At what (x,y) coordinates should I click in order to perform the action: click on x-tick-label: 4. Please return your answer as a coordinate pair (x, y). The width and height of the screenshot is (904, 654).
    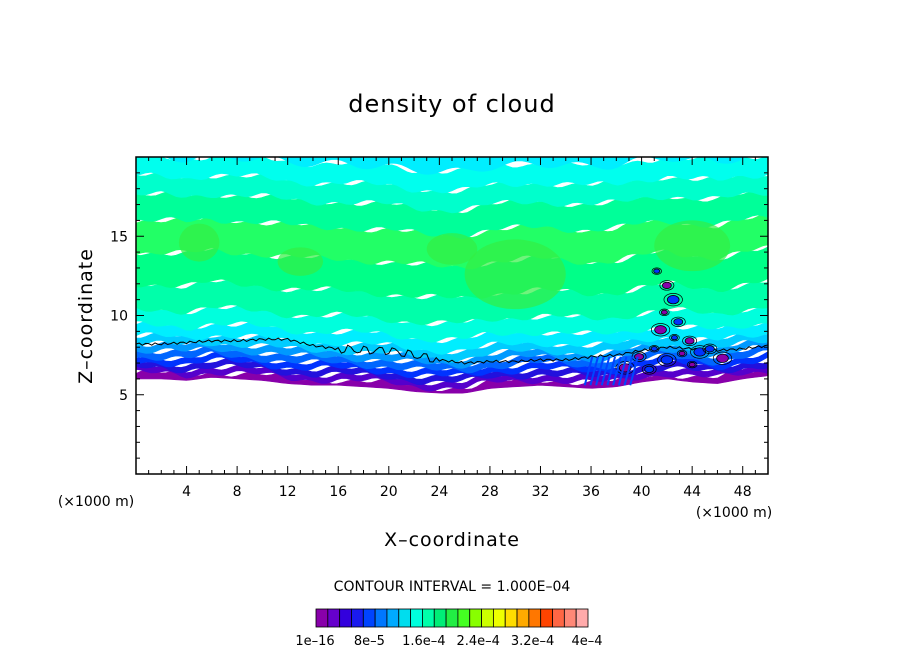
    Looking at the image, I should click on (186, 492).